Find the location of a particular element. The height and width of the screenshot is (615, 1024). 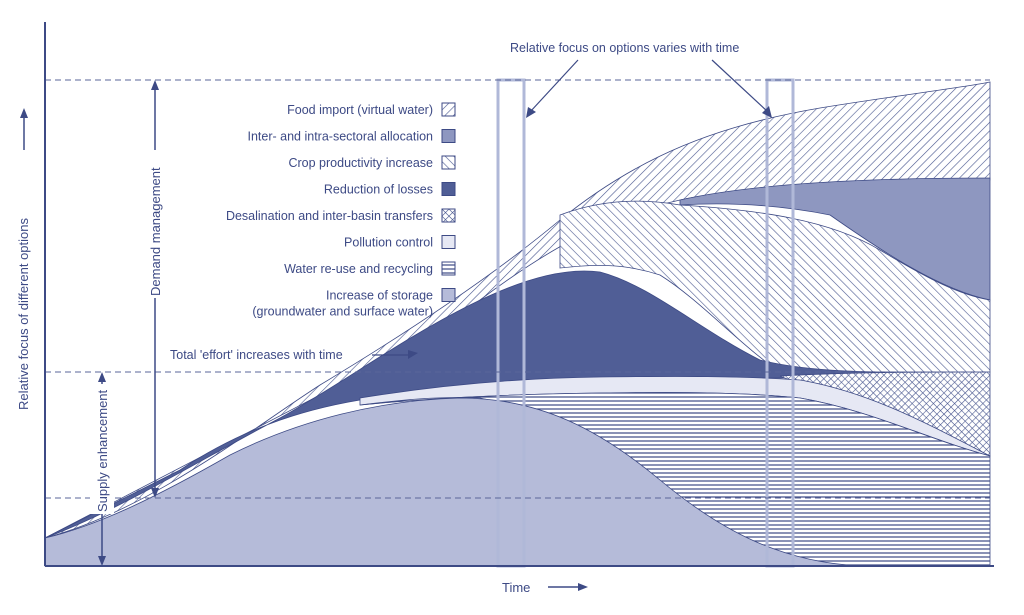

legend-label: (groundwater and surface water) is located at coordinates (342, 312).